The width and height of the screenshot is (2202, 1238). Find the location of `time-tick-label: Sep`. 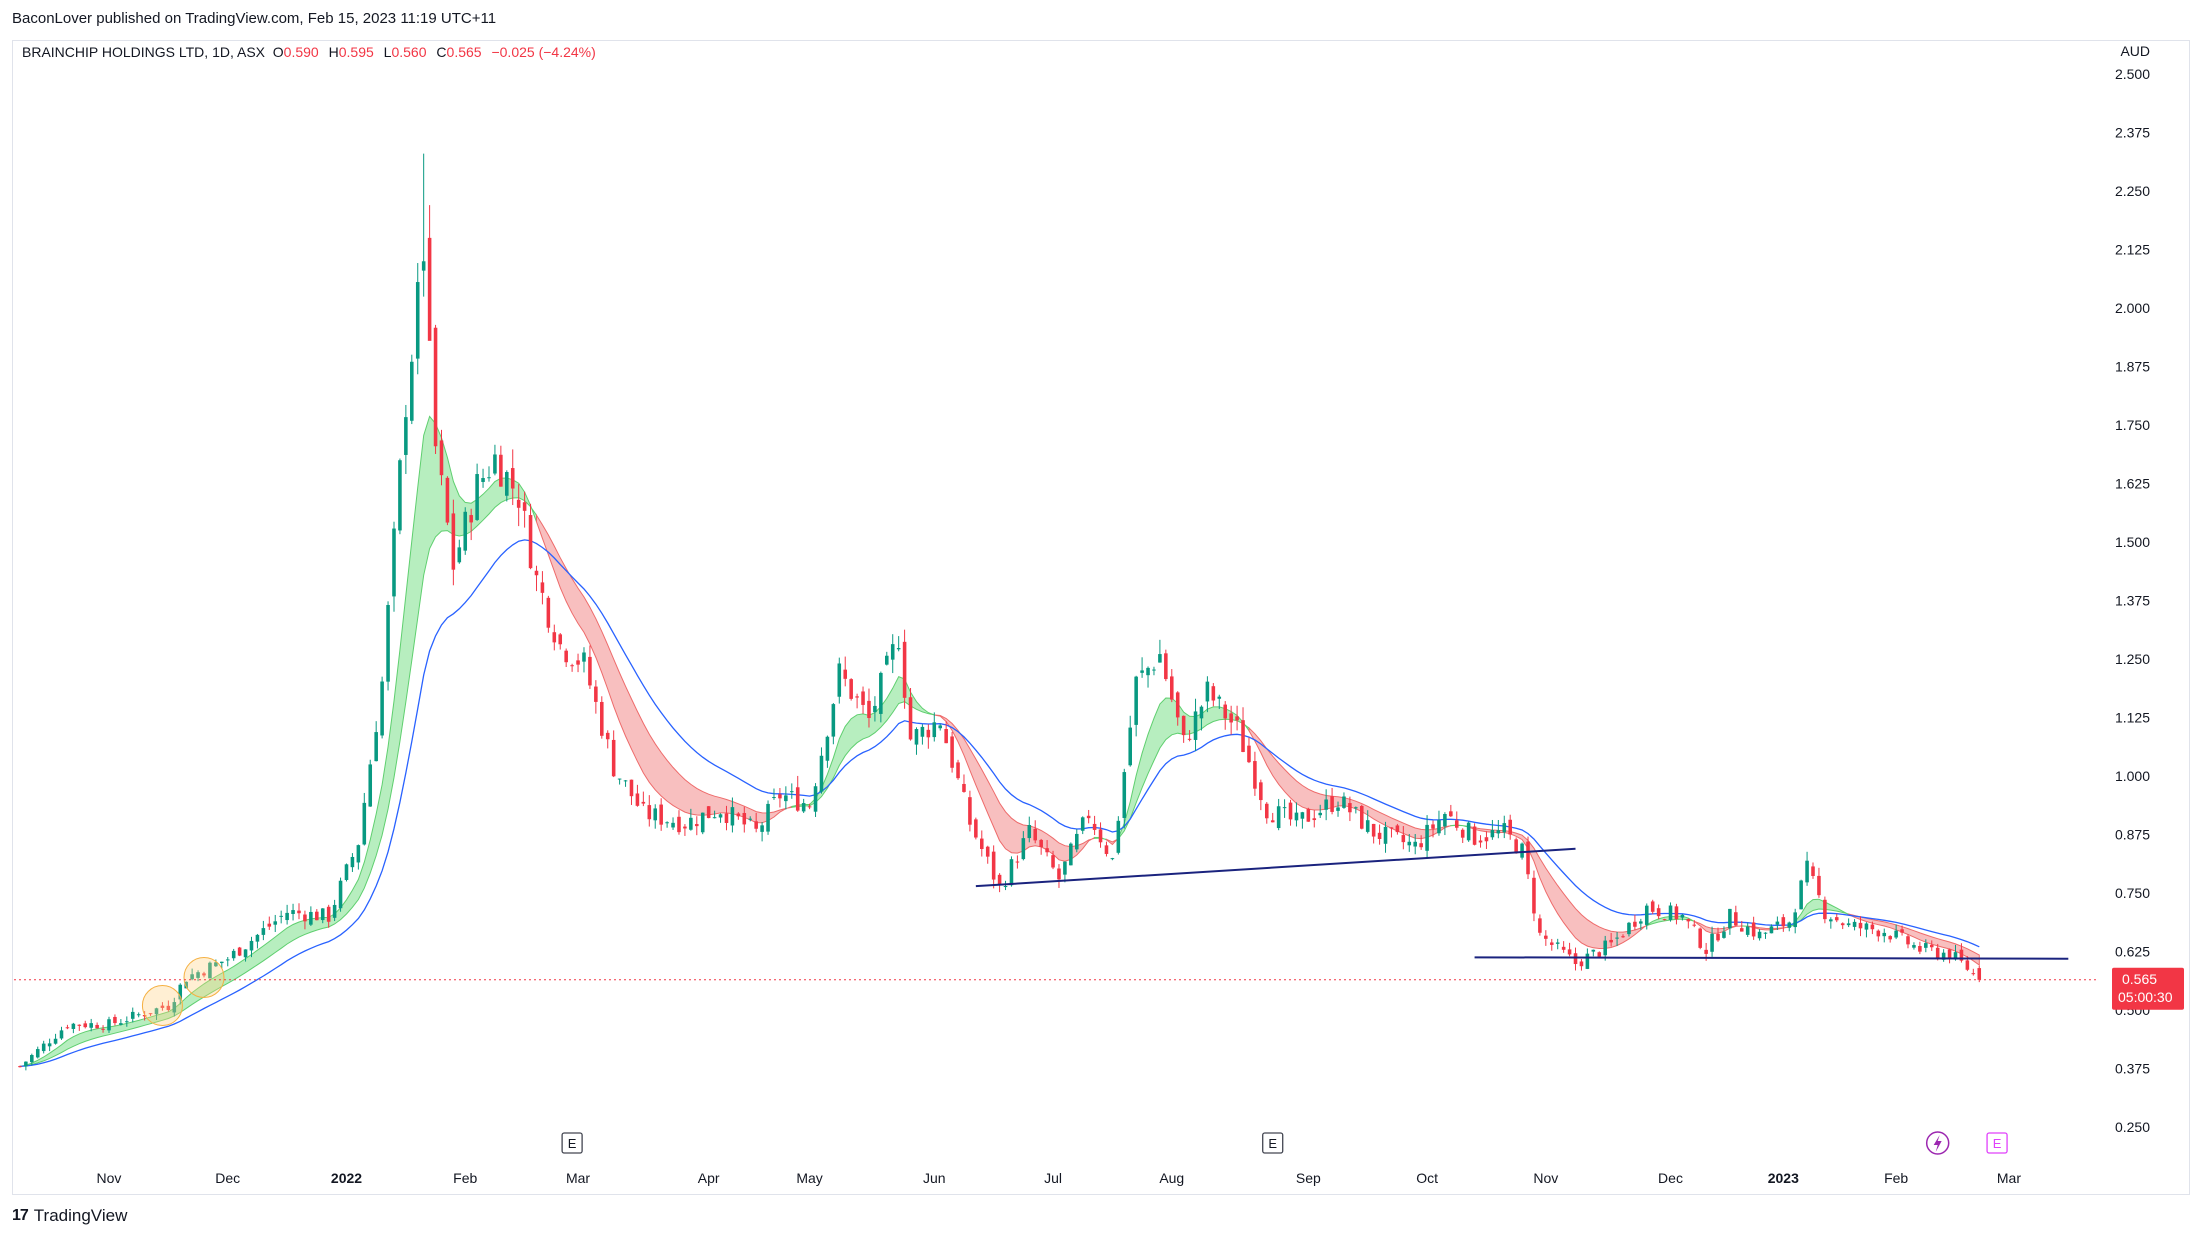

time-tick-label: Sep is located at coordinates (1308, 1178).